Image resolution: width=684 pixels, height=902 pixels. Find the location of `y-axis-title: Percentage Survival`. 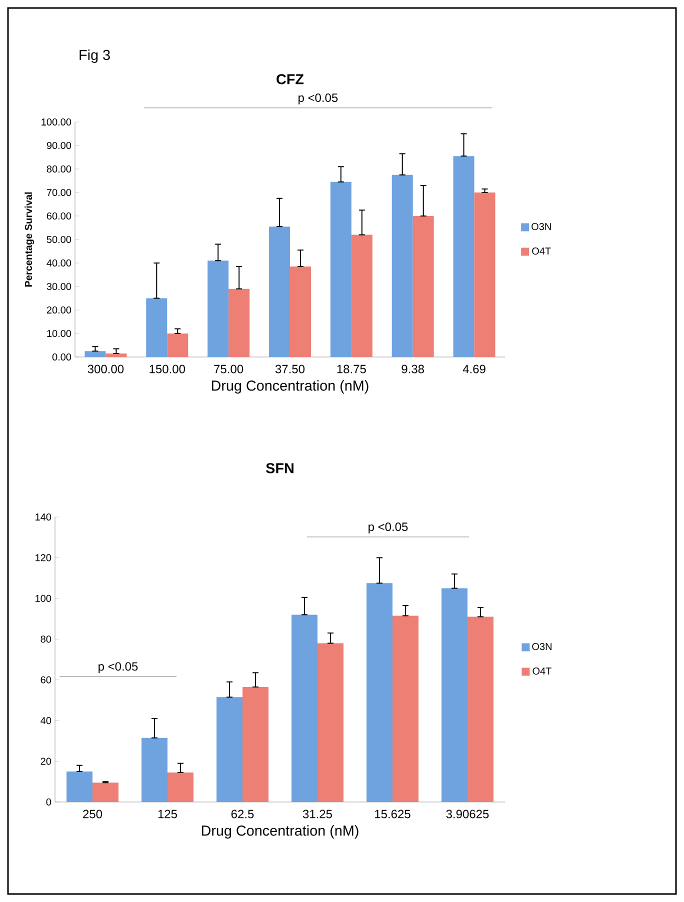

y-axis-title: Percentage Survival is located at coordinates (29, 239).